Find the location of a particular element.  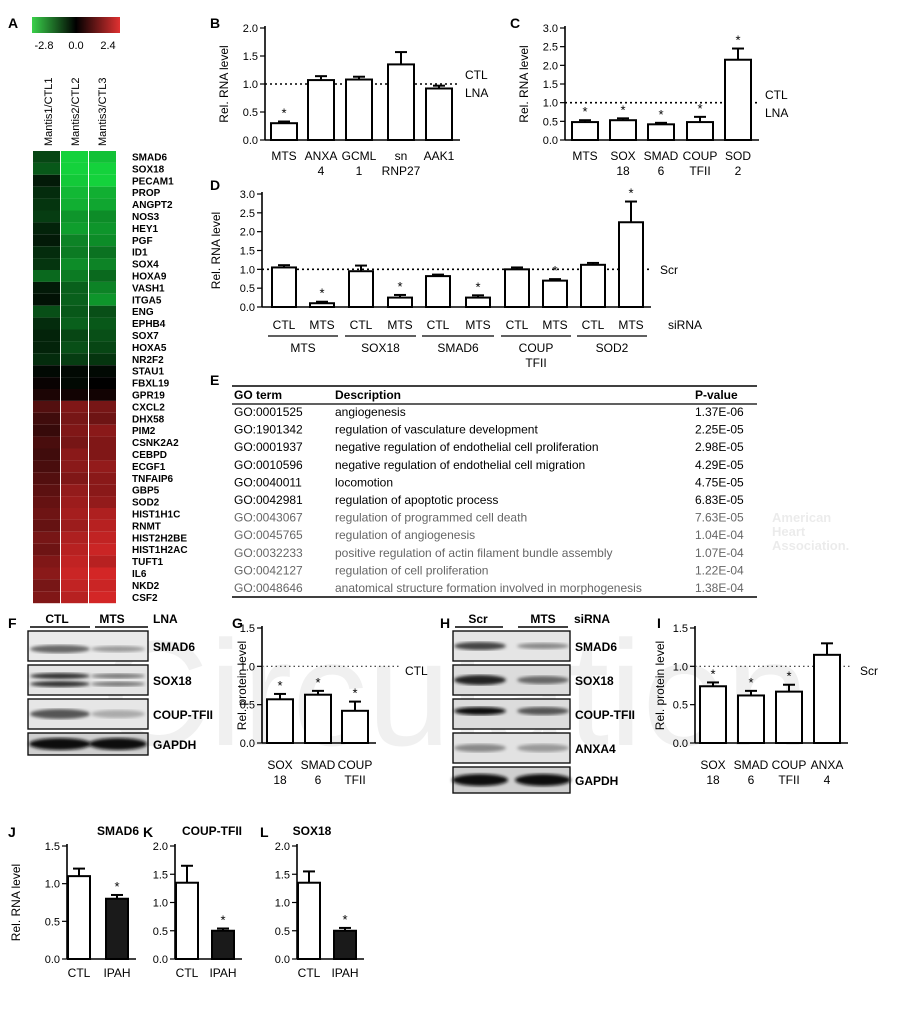

heatmap-gene-label: PROP is located at coordinates (146, 193).